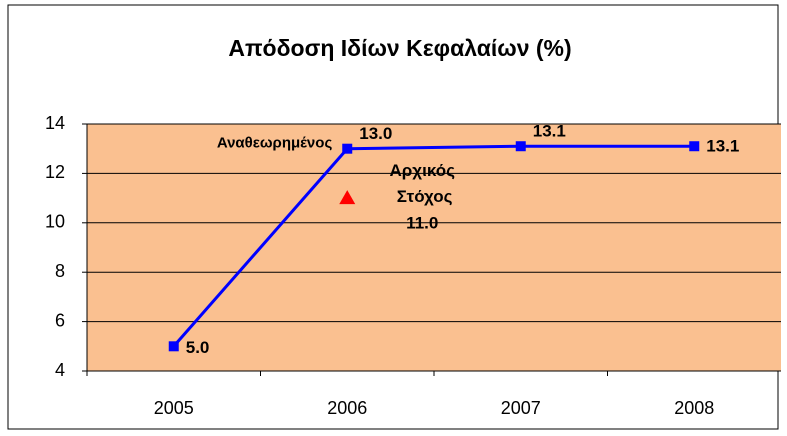  Describe the element at coordinates (347, 408) in the screenshot. I see `x-tick-label: 2006` at that location.